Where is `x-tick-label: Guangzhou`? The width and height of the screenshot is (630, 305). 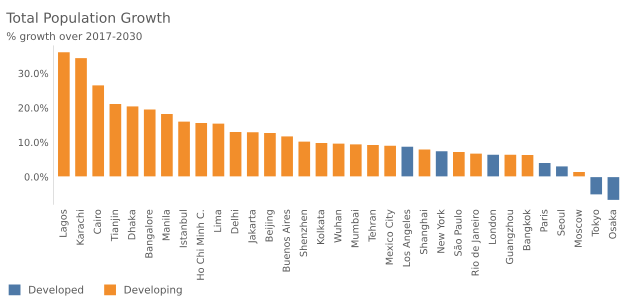 x-tick-label: Guangzhou is located at coordinates (511, 237).